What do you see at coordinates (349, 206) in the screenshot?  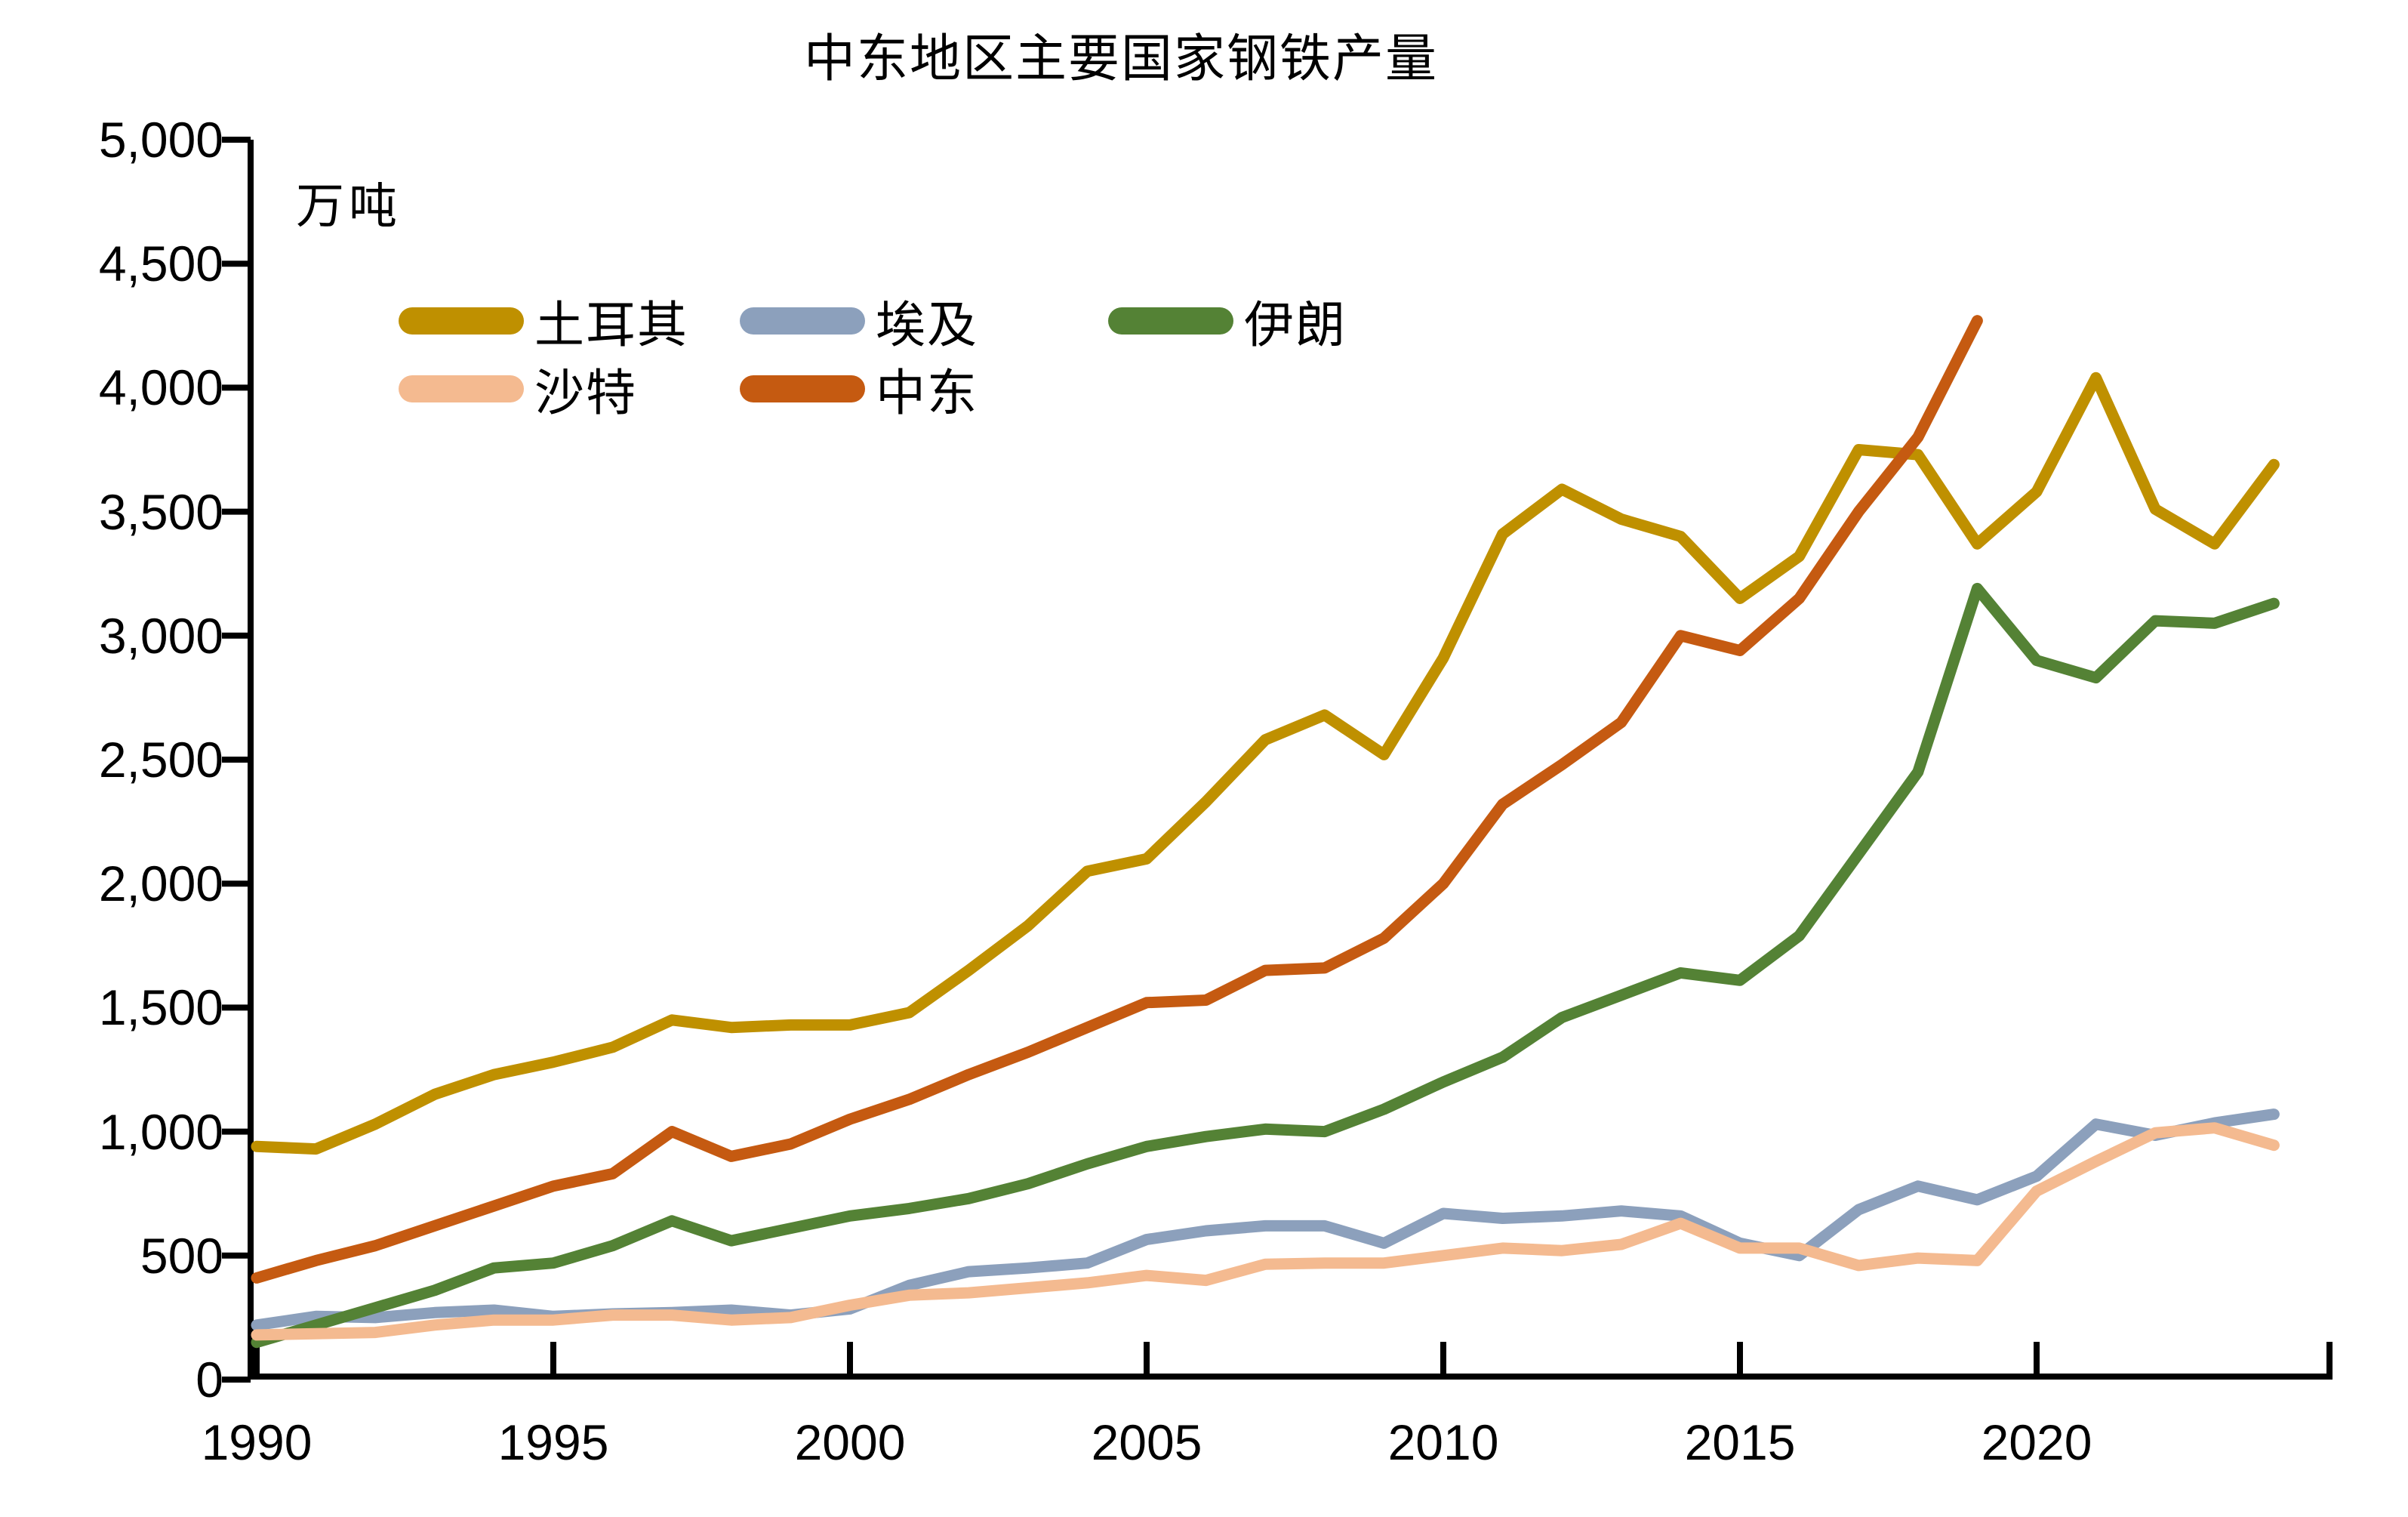 I see `y-axis-unit-label: 万吨` at bounding box center [349, 206].